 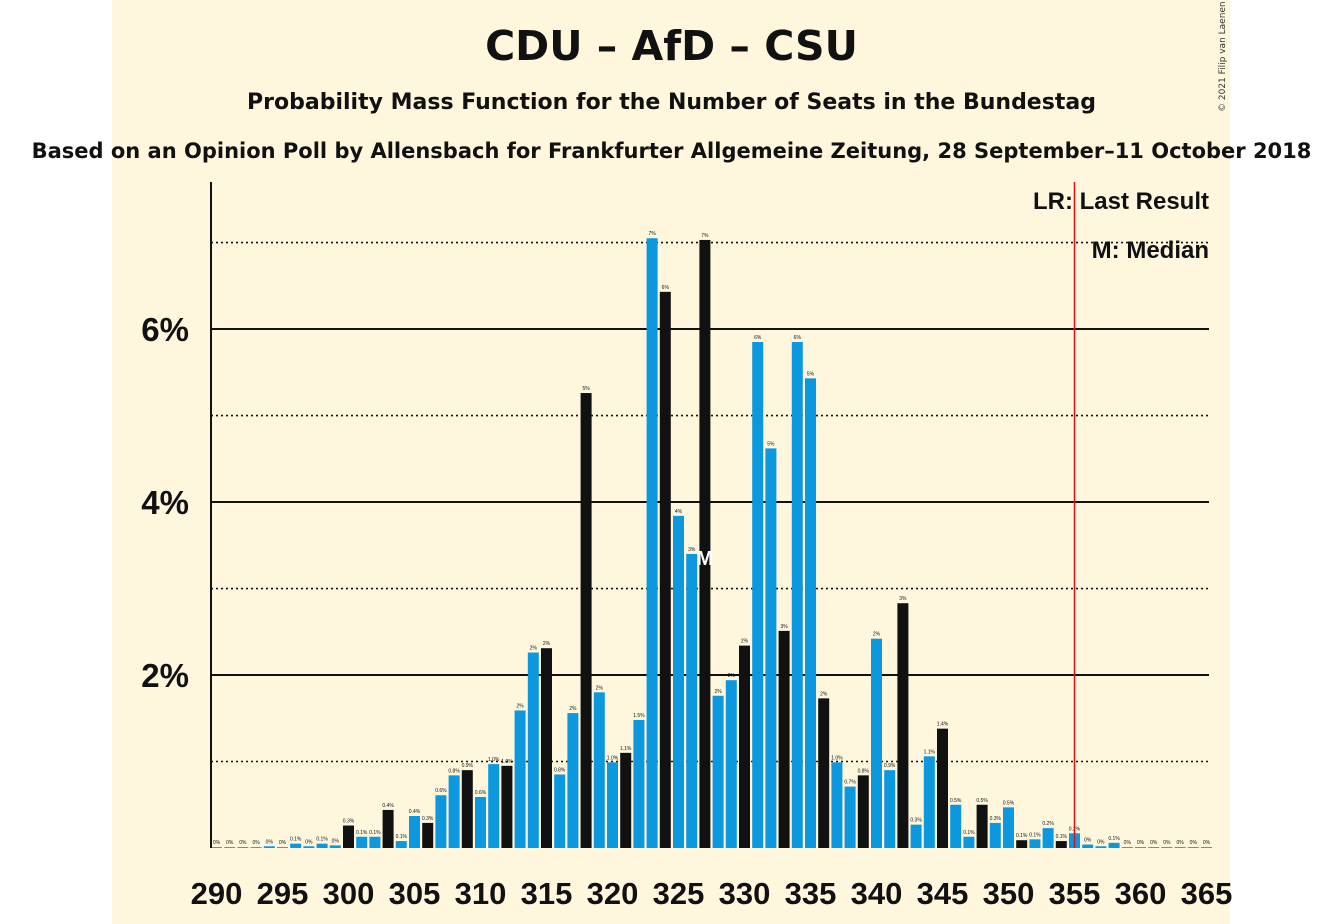 What do you see at coordinates (507, 762) in the screenshot?
I see `bar-label-312: 1.0%` at bounding box center [507, 762].